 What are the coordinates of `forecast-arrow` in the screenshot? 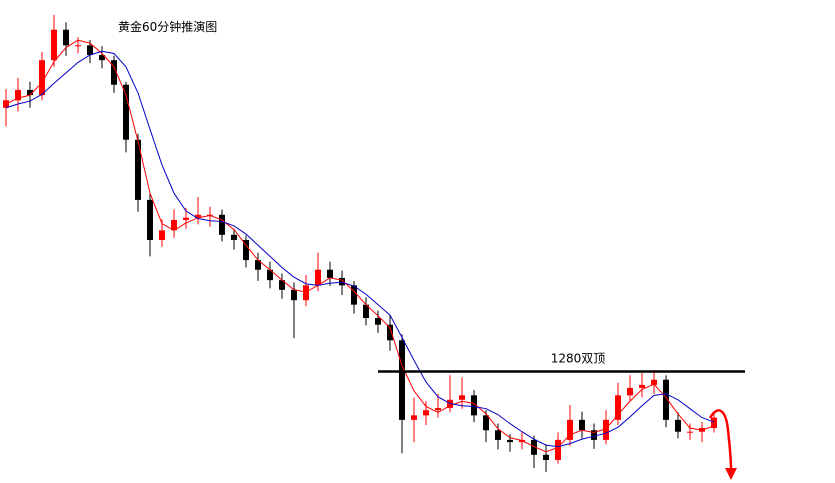 It's located at (720, 440).